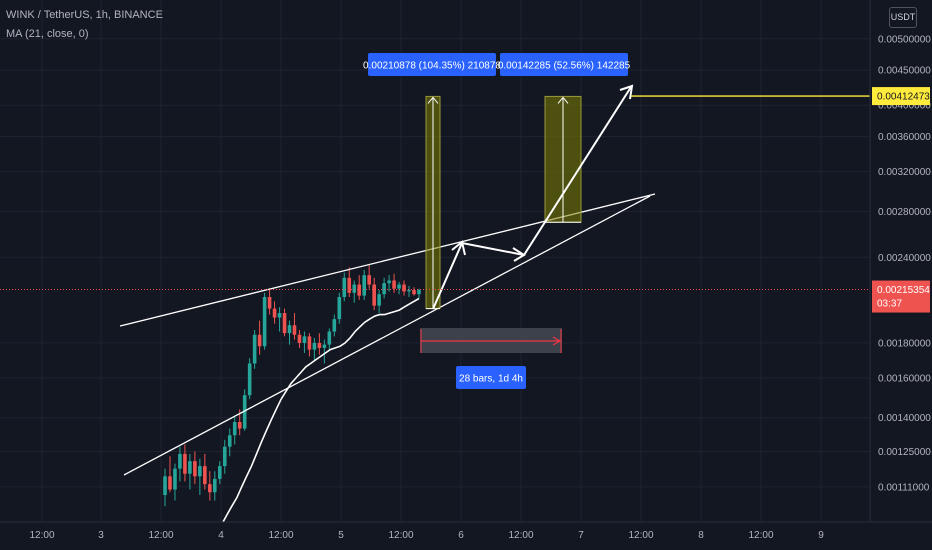 The image size is (932, 550). What do you see at coordinates (903, 97) in the screenshot?
I see `target-price-tag-text: 0.00412473` at bounding box center [903, 97].